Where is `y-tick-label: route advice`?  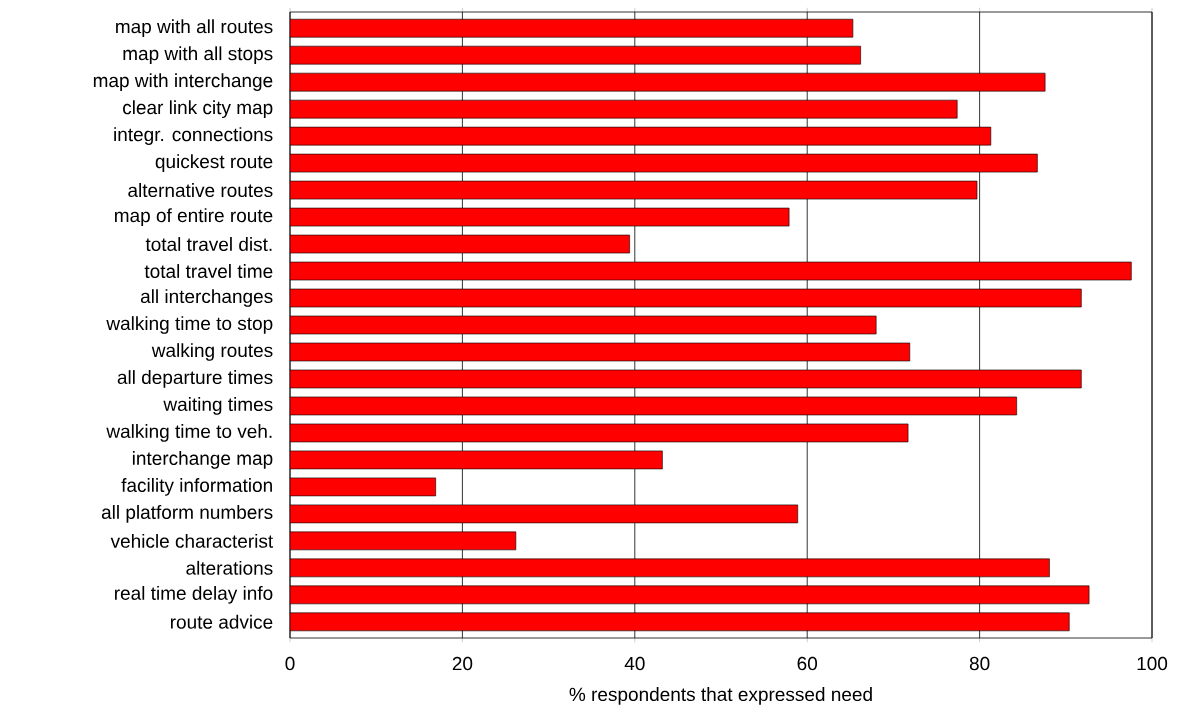
y-tick-label: route advice is located at coordinates (221, 621).